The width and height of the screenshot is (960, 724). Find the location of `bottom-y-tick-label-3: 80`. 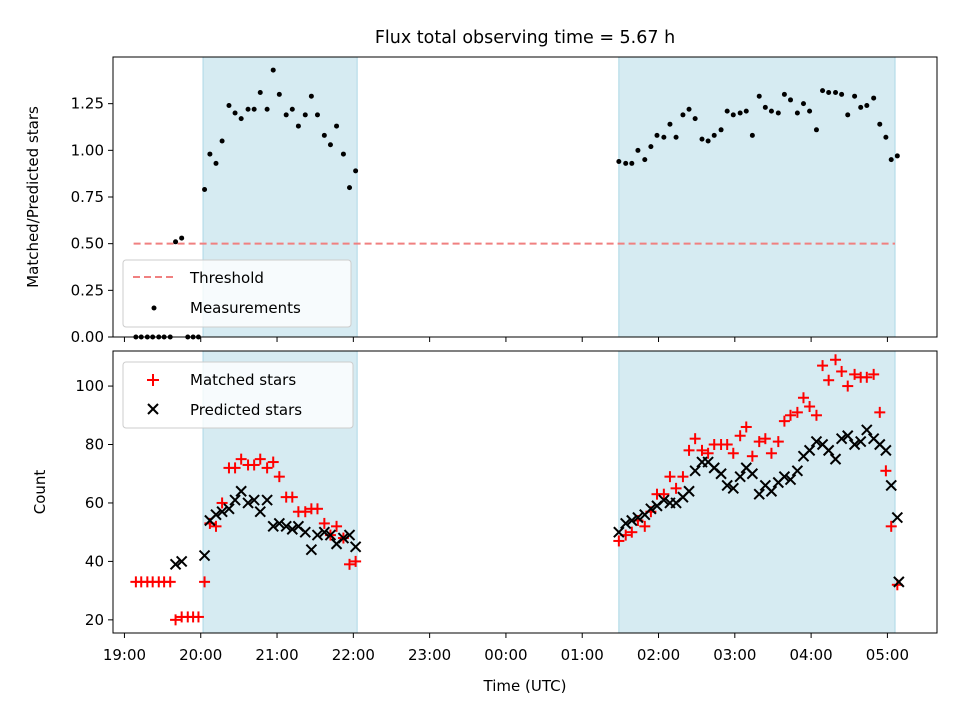

bottom-y-tick-label-3: 80 is located at coordinates (94, 445).